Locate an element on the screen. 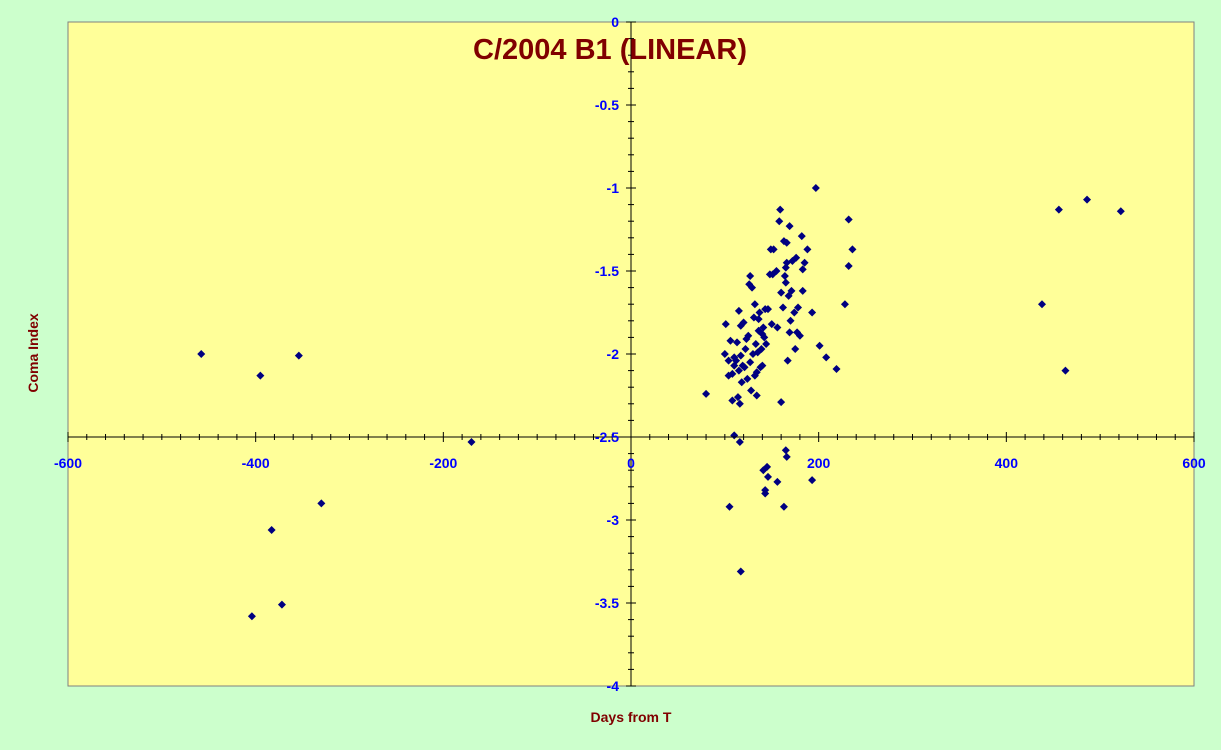 The image size is (1221, 755). x-axis-title: Days from T is located at coordinates (631, 717).